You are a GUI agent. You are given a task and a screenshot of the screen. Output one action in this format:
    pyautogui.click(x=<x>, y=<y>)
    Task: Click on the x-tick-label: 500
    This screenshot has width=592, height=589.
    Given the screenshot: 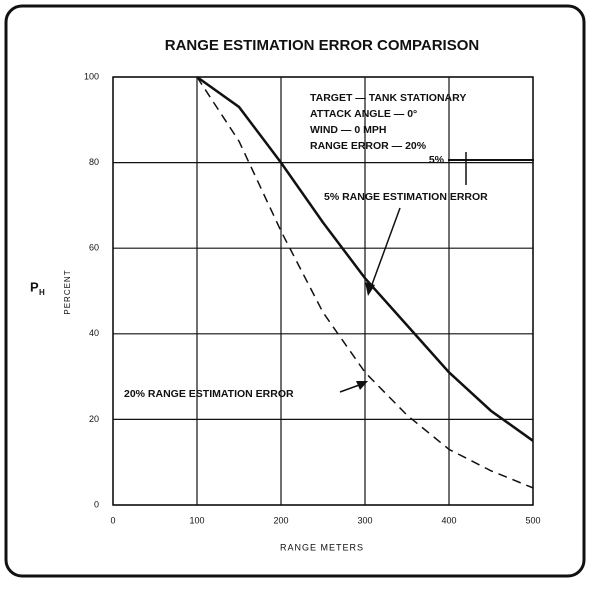 What is the action you would take?
    pyautogui.click(x=532, y=520)
    